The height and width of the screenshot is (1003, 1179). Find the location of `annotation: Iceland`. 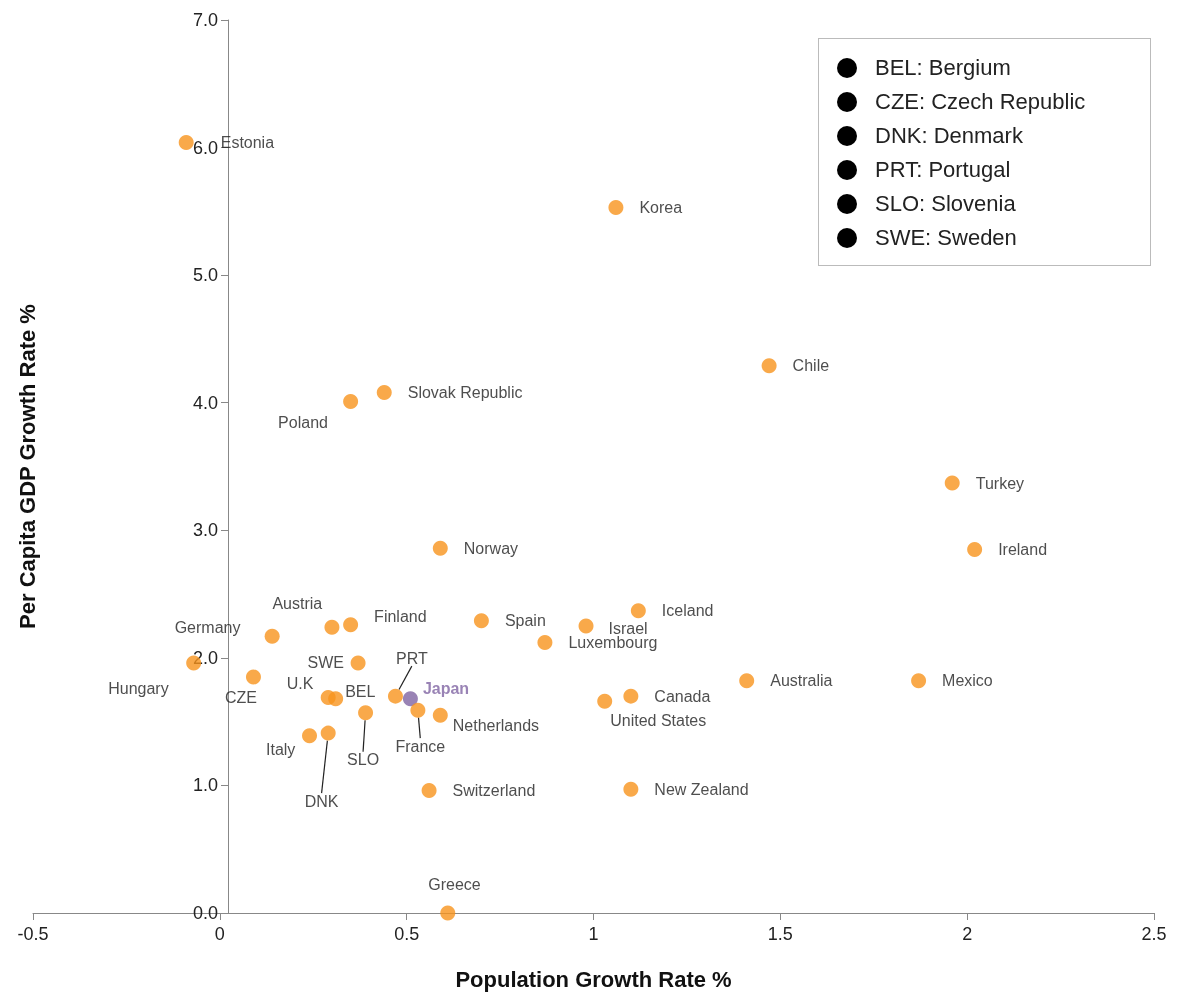

annotation: Iceland is located at coordinates (687, 611).